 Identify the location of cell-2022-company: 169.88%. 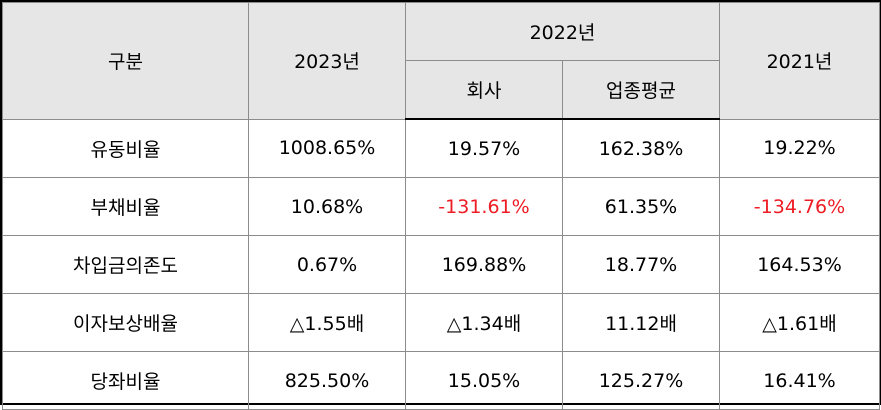
(484, 264).